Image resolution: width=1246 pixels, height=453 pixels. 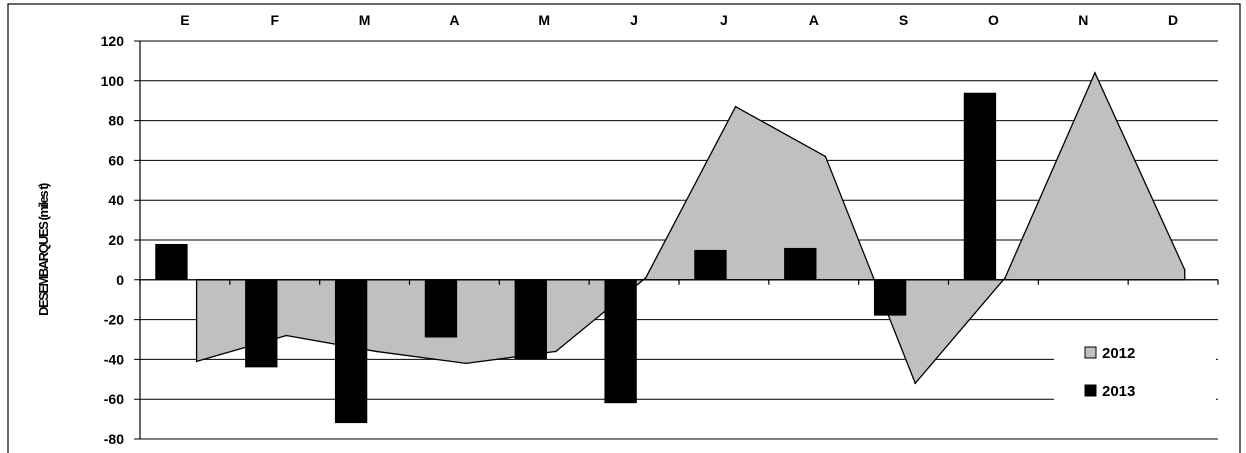 What do you see at coordinates (114, 359) in the screenshot?
I see `y-tick-label: -40` at bounding box center [114, 359].